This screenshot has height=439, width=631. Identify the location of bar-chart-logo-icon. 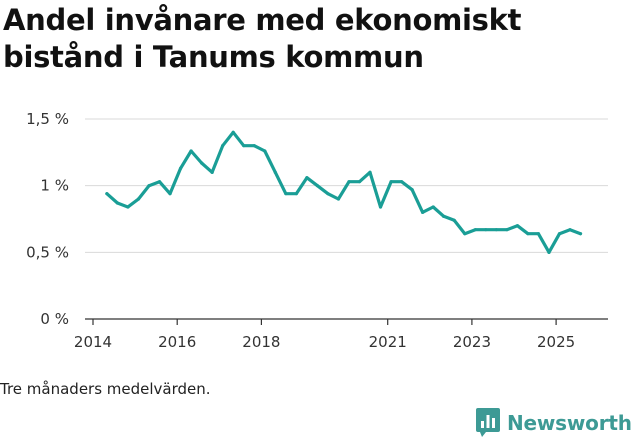
(488, 422).